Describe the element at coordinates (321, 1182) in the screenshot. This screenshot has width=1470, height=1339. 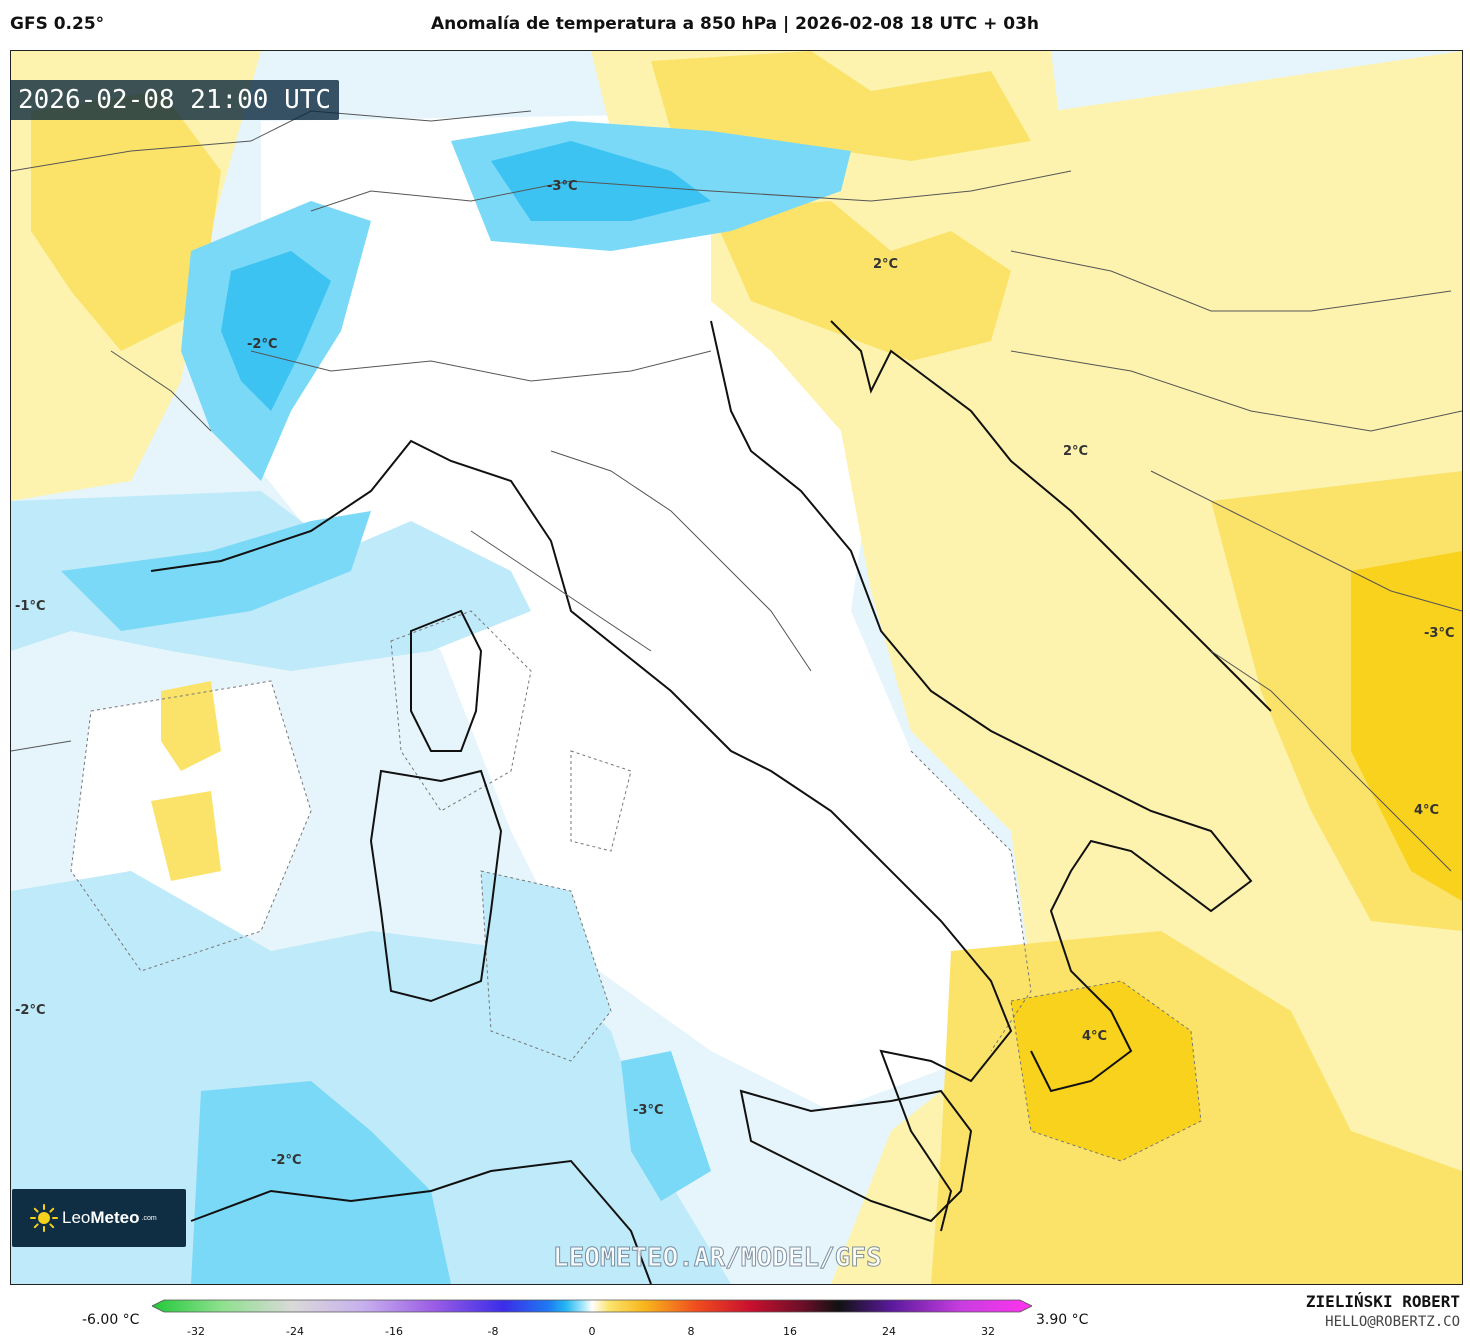
I see `cold-south-medium` at that location.